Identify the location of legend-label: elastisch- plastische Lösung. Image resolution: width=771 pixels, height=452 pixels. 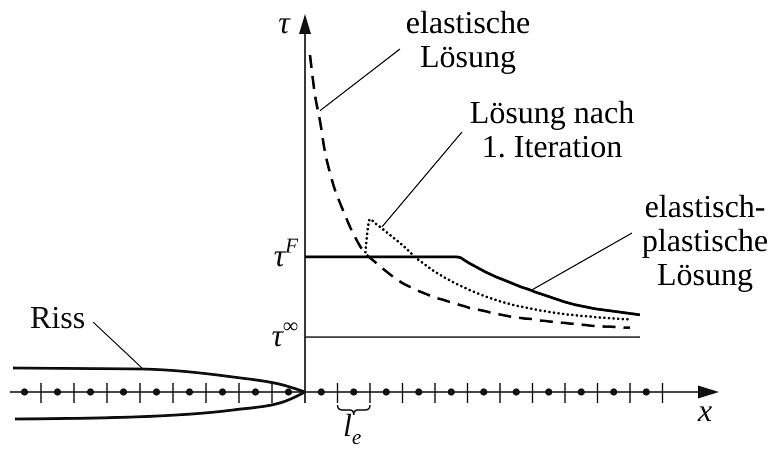
(705, 240).